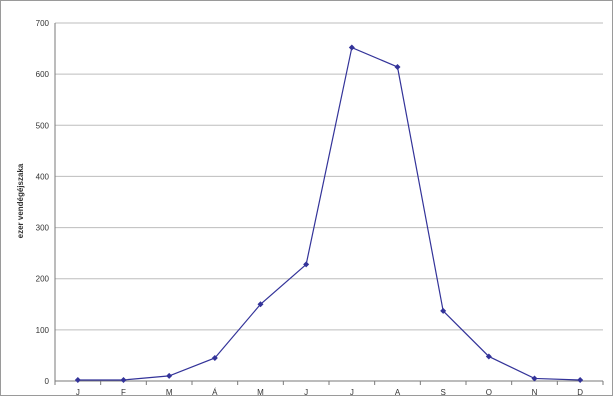  What do you see at coordinates (43, 74) in the screenshot?
I see `y-tick-label: 600` at bounding box center [43, 74].